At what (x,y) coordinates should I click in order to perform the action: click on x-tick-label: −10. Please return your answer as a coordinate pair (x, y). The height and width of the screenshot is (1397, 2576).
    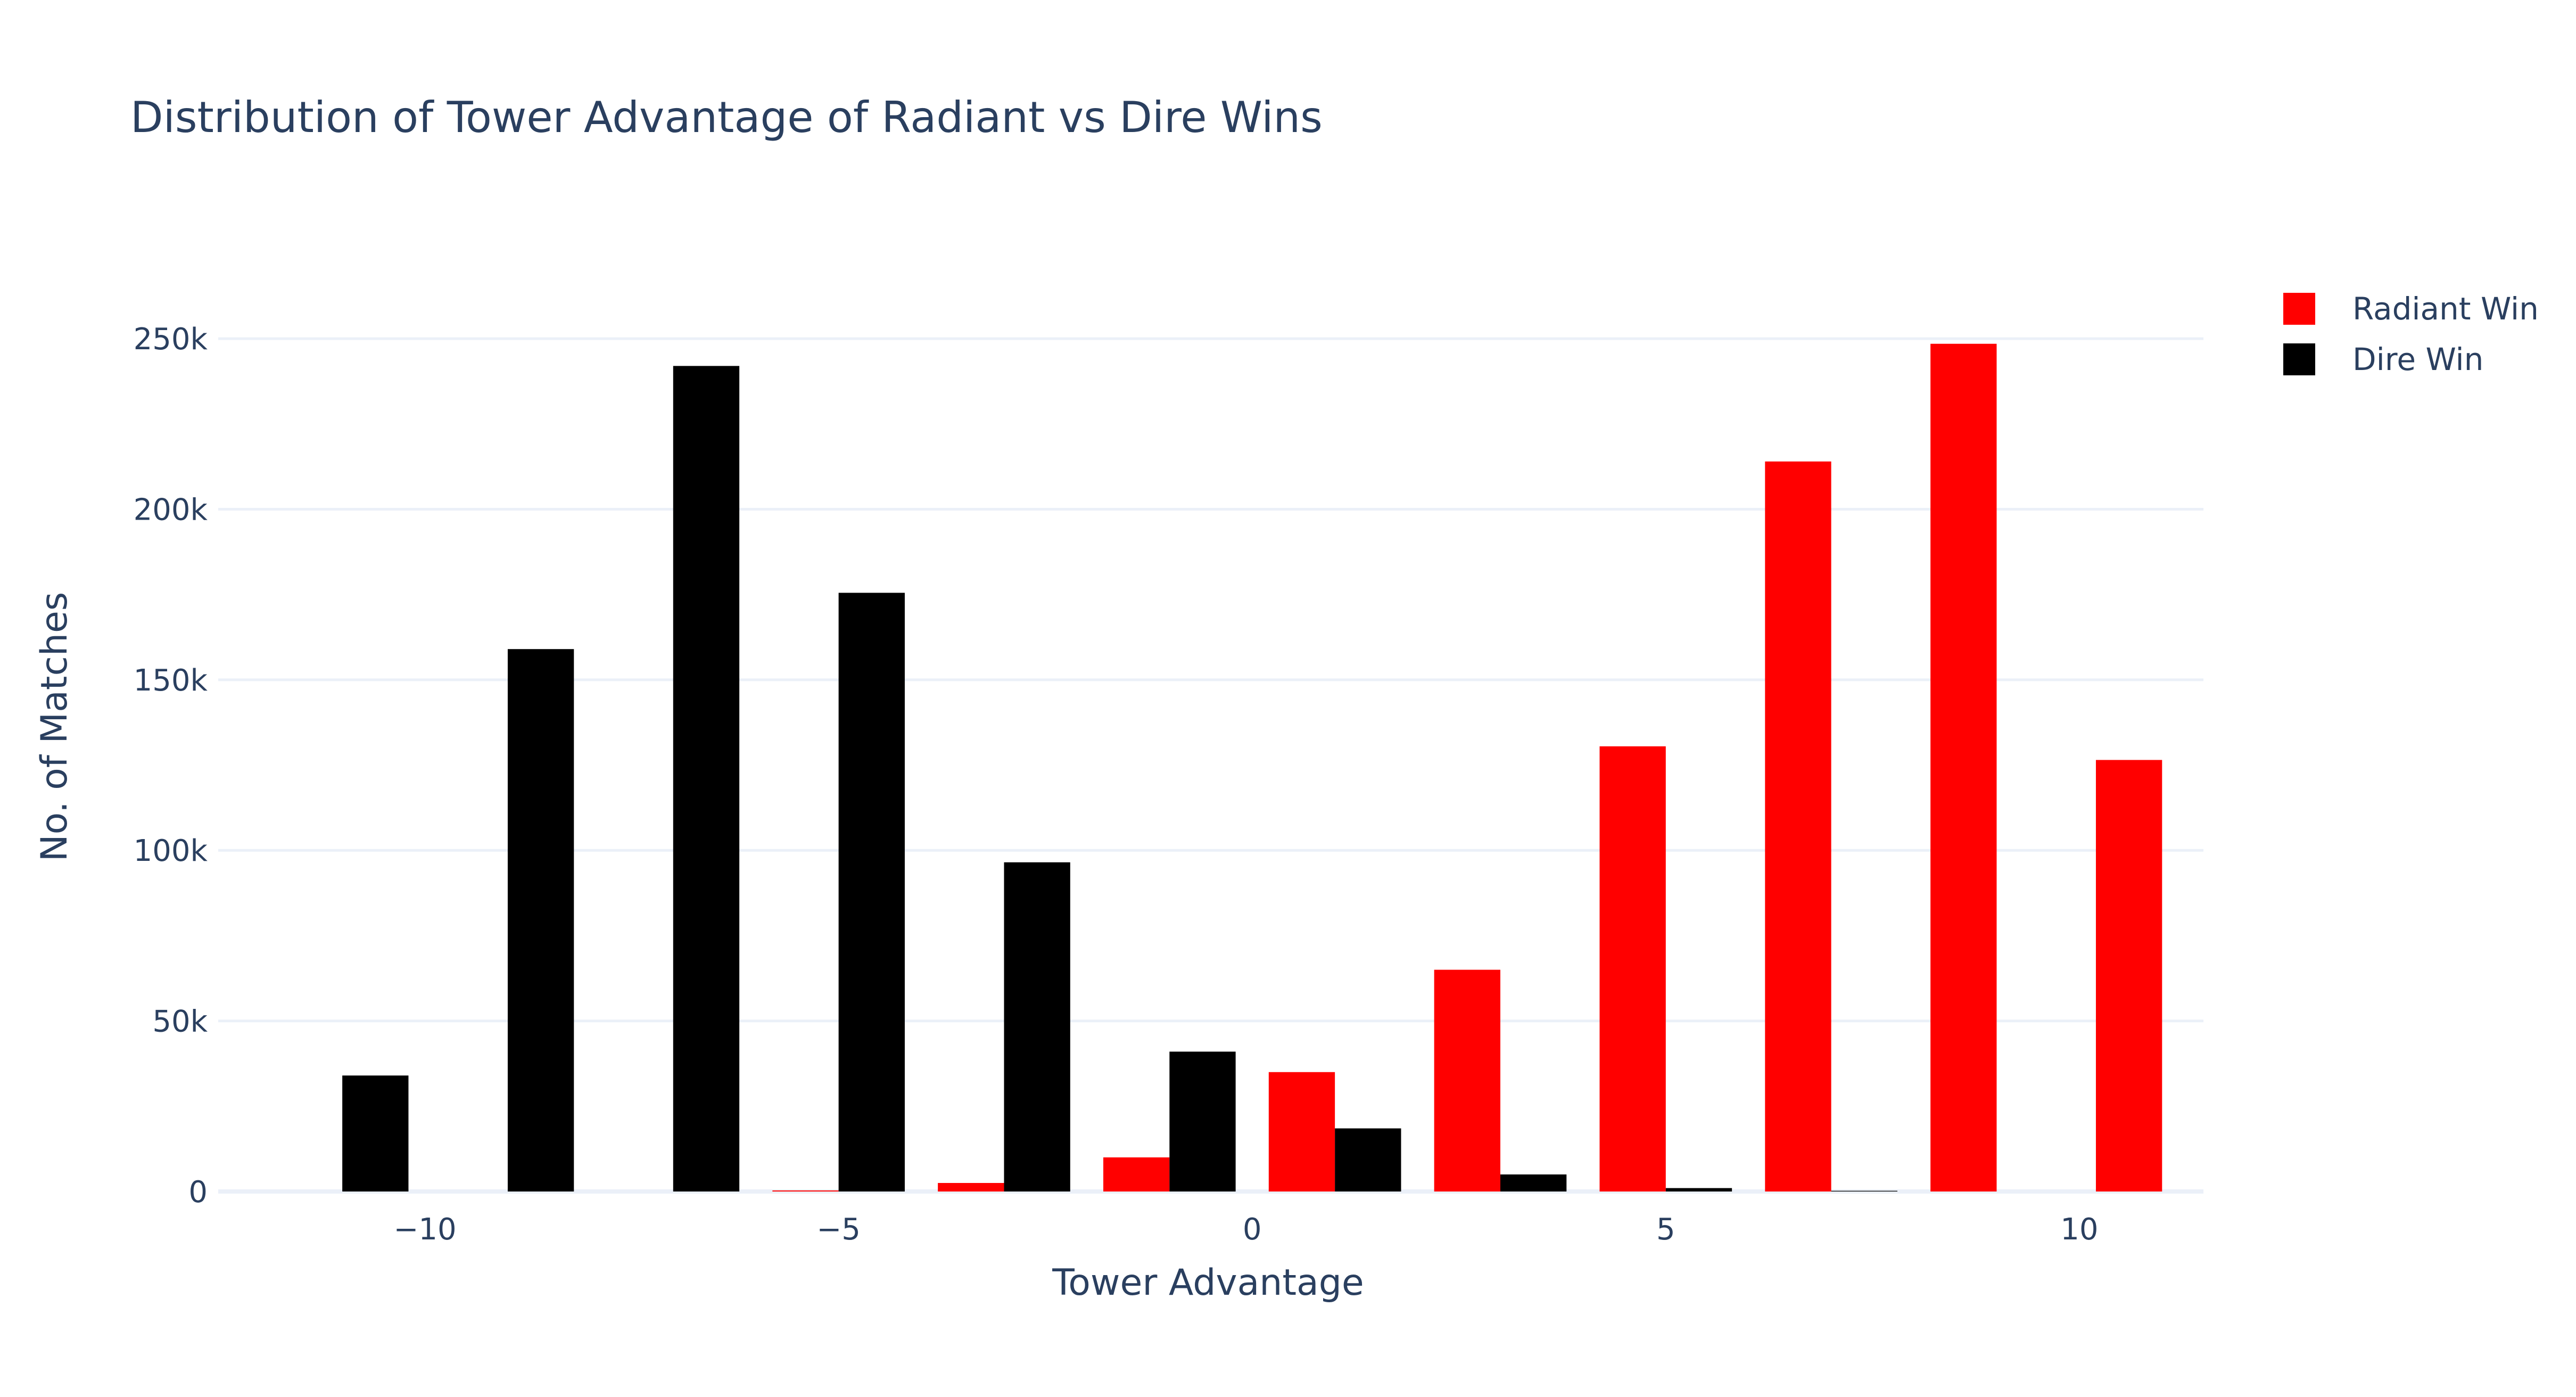
    Looking at the image, I should click on (424, 1229).